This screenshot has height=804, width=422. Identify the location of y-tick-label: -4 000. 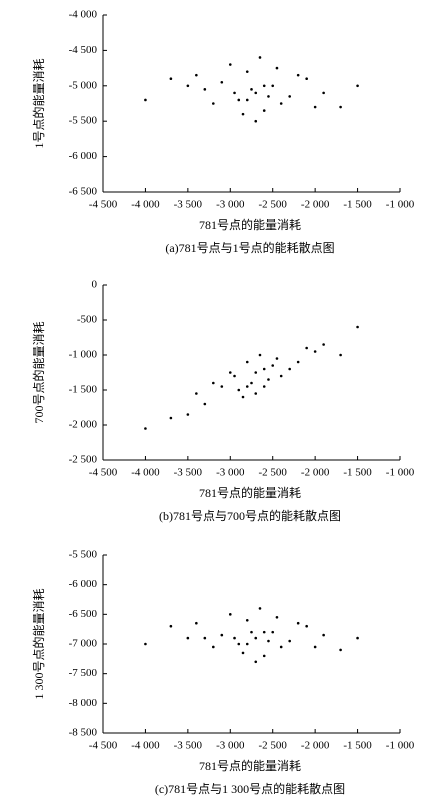
(83, 15).